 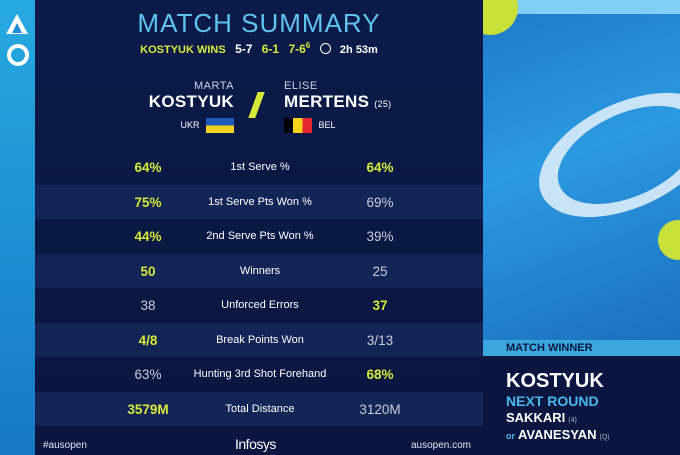 I want to click on players-header: MARTA KOSTYUK UKR ELISE MERTENS (25) BEL, so click(x=259, y=106).